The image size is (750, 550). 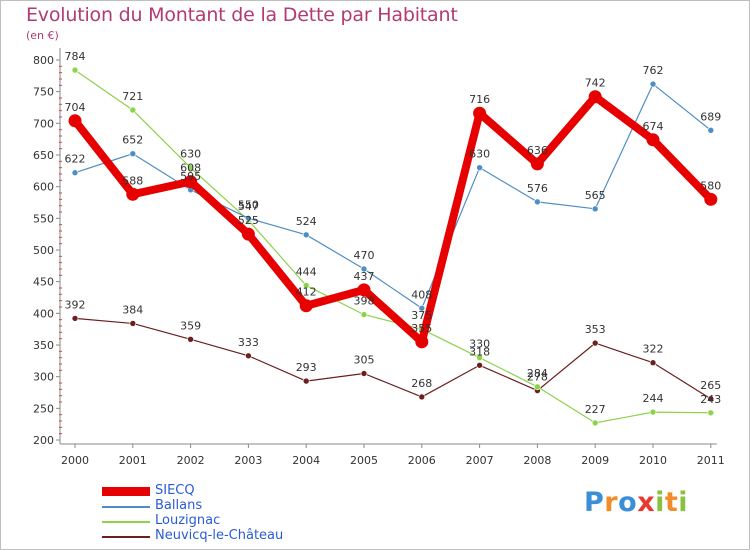 What do you see at coordinates (537, 460) in the screenshot?
I see `x-tick-label: 2008` at bounding box center [537, 460].